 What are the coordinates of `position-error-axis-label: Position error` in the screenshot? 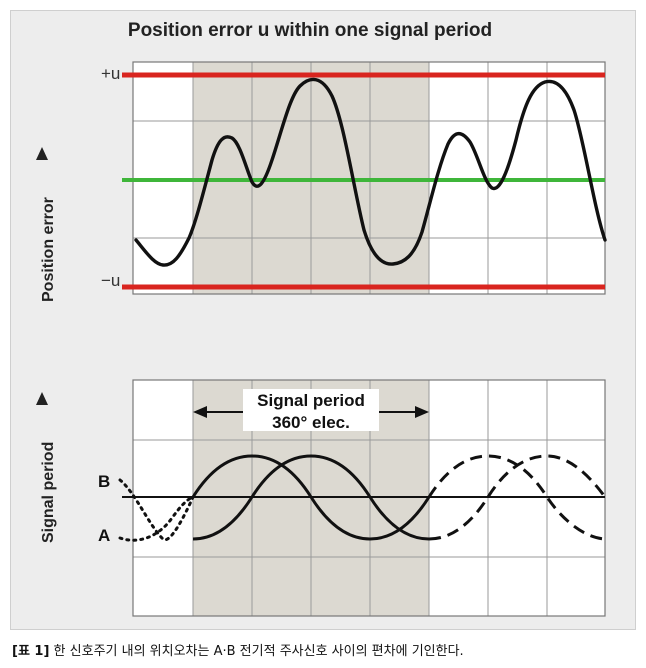 It's located at (48, 249).